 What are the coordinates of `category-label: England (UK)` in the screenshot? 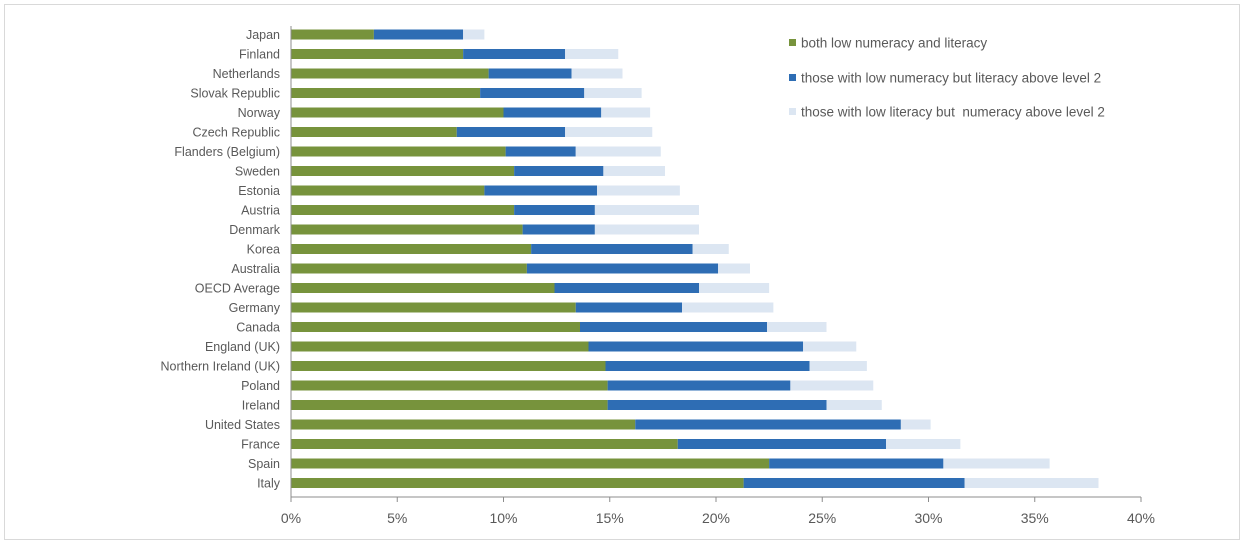 It's located at (242, 347).